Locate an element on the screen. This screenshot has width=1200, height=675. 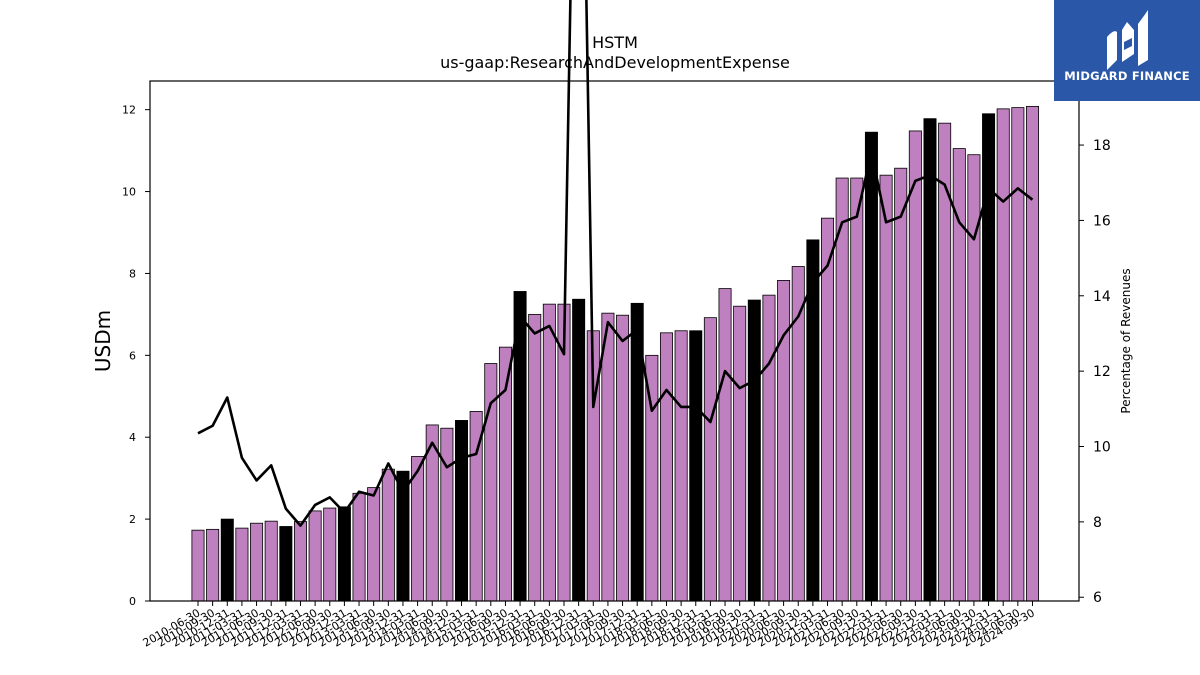
right-axis: 6 8 10 12 14 16 18 is located at coordinates (1095, 372).